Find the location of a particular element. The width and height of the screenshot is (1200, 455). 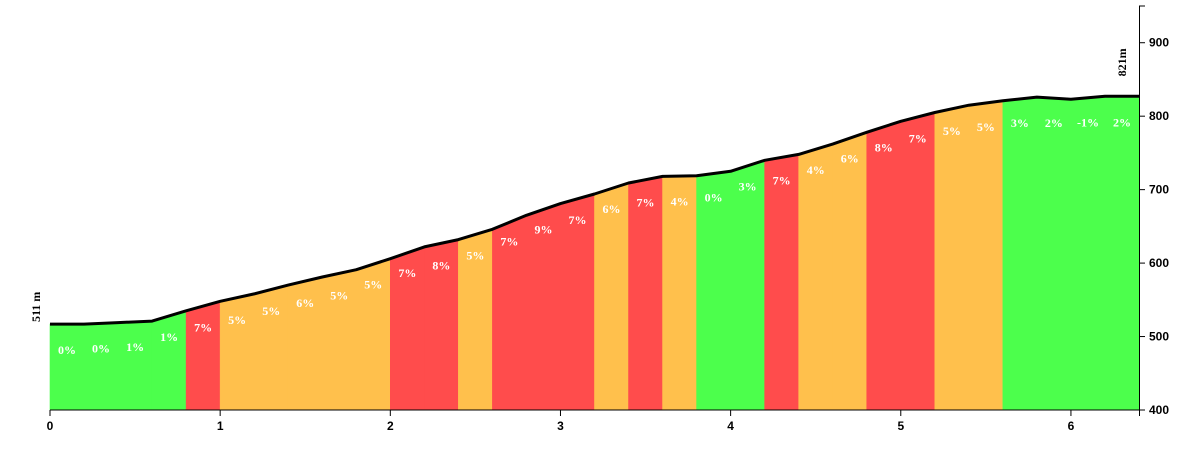

y-tick-label: 900 is located at coordinates (1159, 43).